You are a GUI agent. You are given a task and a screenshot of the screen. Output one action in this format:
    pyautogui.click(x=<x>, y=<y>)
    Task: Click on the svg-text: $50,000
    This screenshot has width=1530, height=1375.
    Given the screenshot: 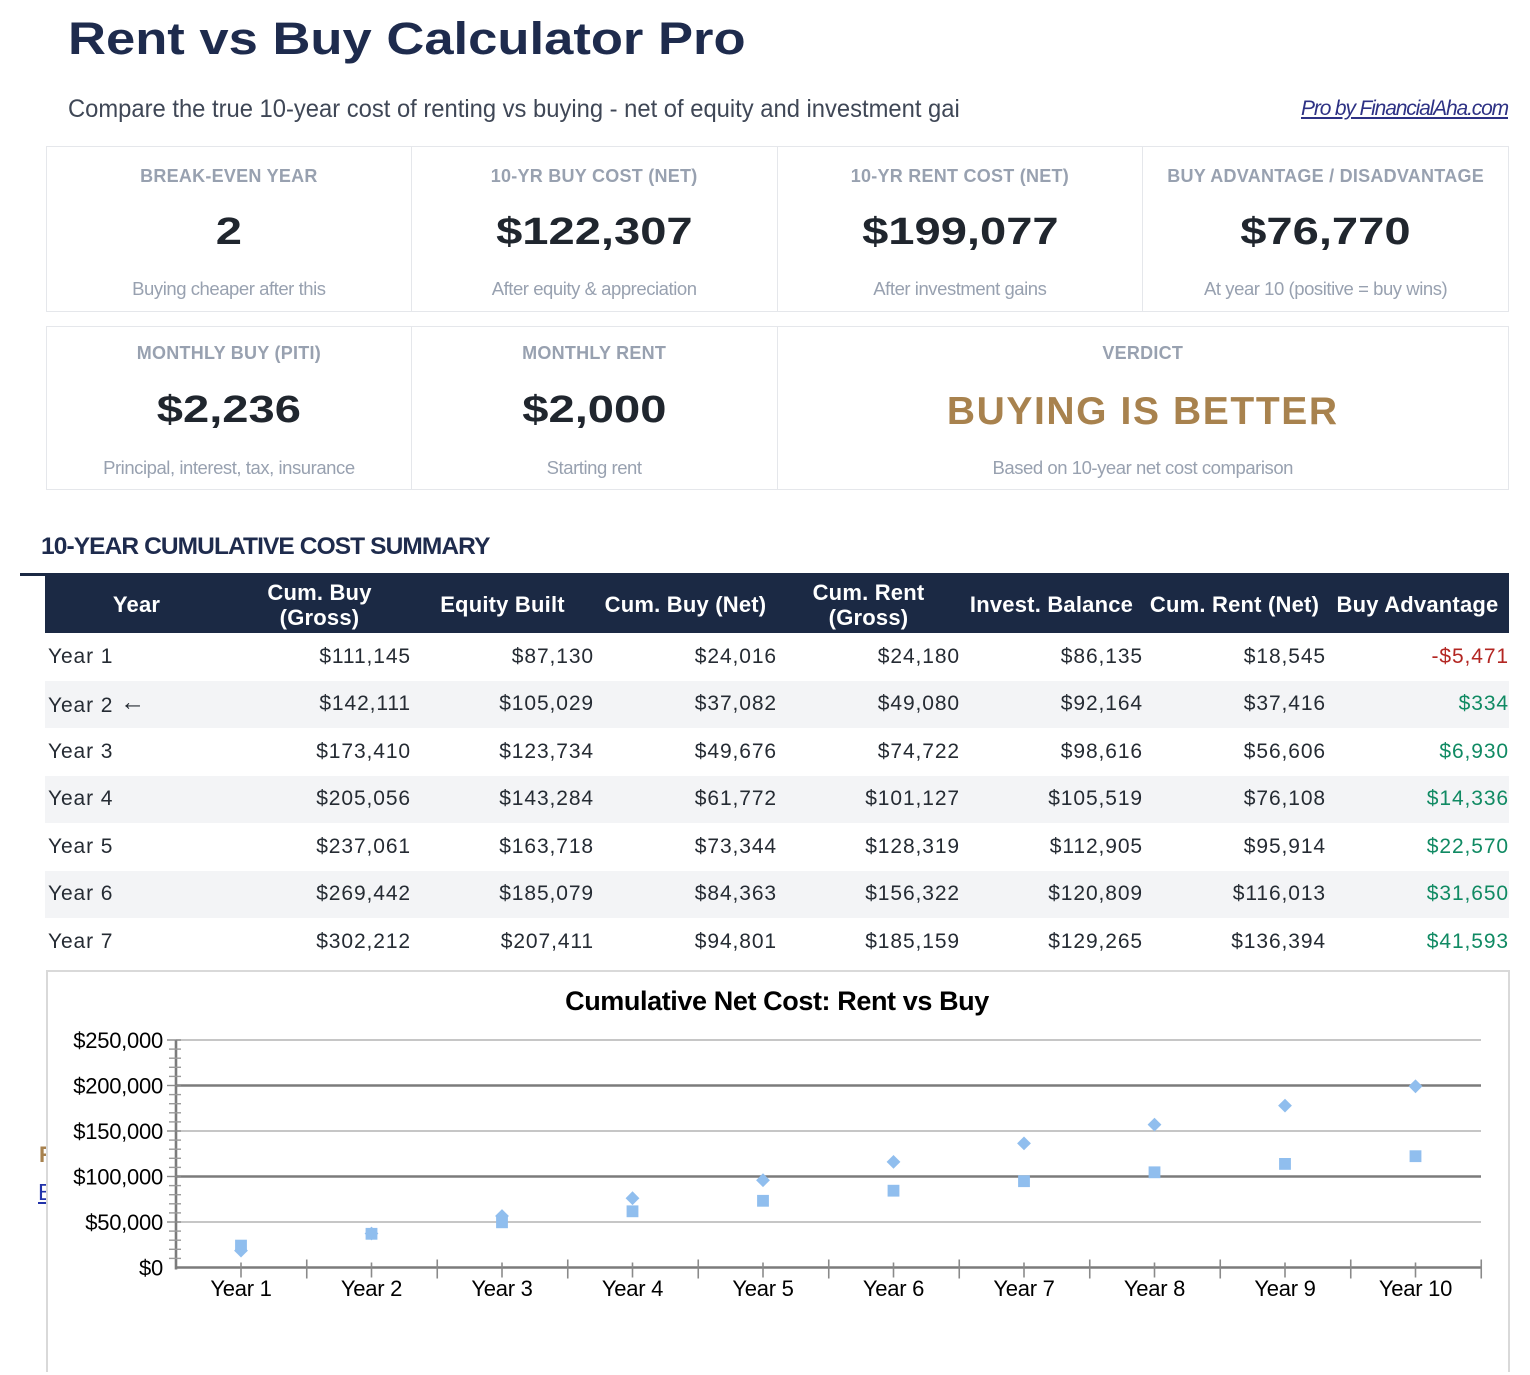 What is the action you would take?
    pyautogui.click(x=124, y=1222)
    